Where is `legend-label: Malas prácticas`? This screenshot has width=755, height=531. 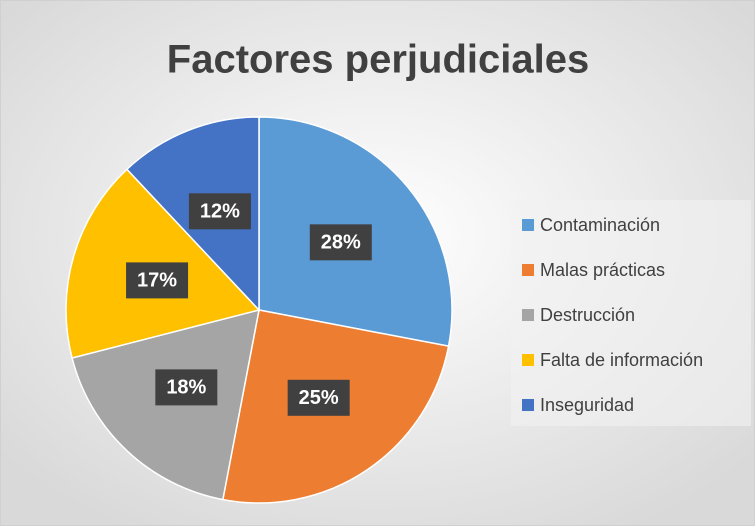
legend-label: Malas prácticas is located at coordinates (602, 270).